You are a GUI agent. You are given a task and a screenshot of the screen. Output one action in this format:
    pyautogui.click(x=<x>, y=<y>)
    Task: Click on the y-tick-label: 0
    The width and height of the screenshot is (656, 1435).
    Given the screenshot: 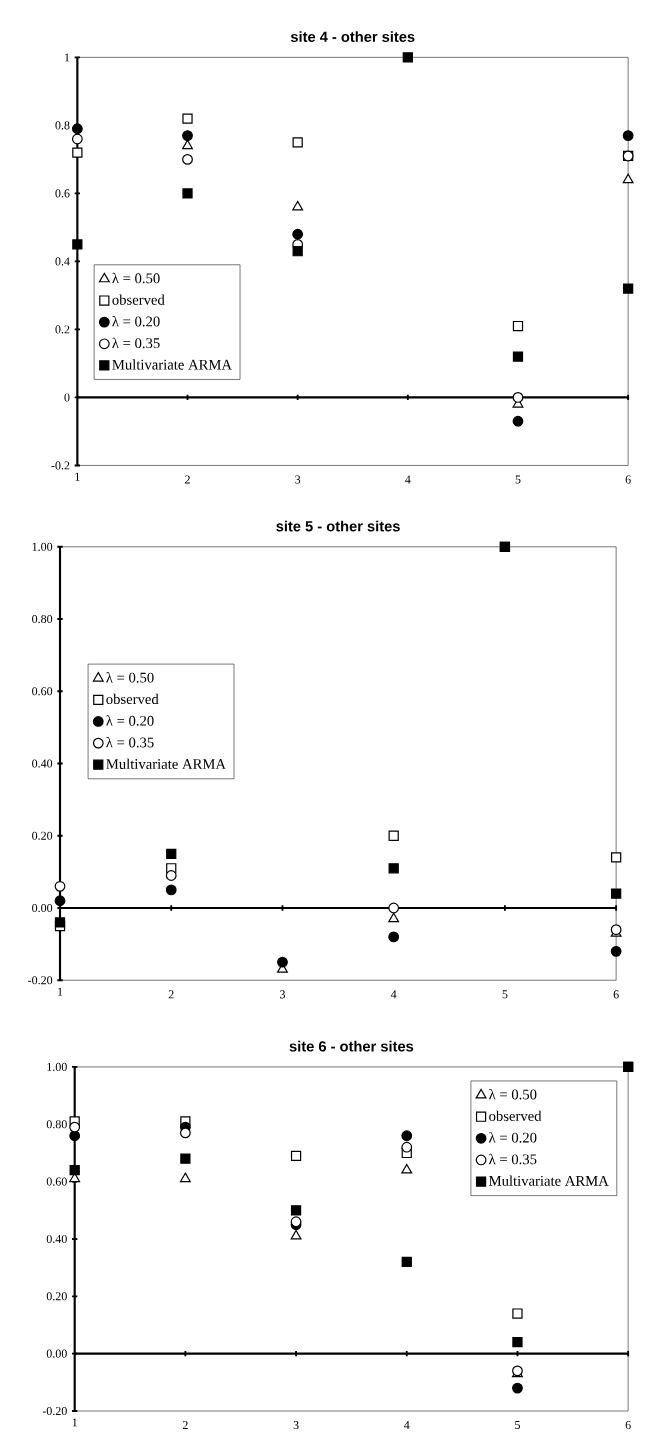 What is the action you would take?
    pyautogui.click(x=67, y=397)
    